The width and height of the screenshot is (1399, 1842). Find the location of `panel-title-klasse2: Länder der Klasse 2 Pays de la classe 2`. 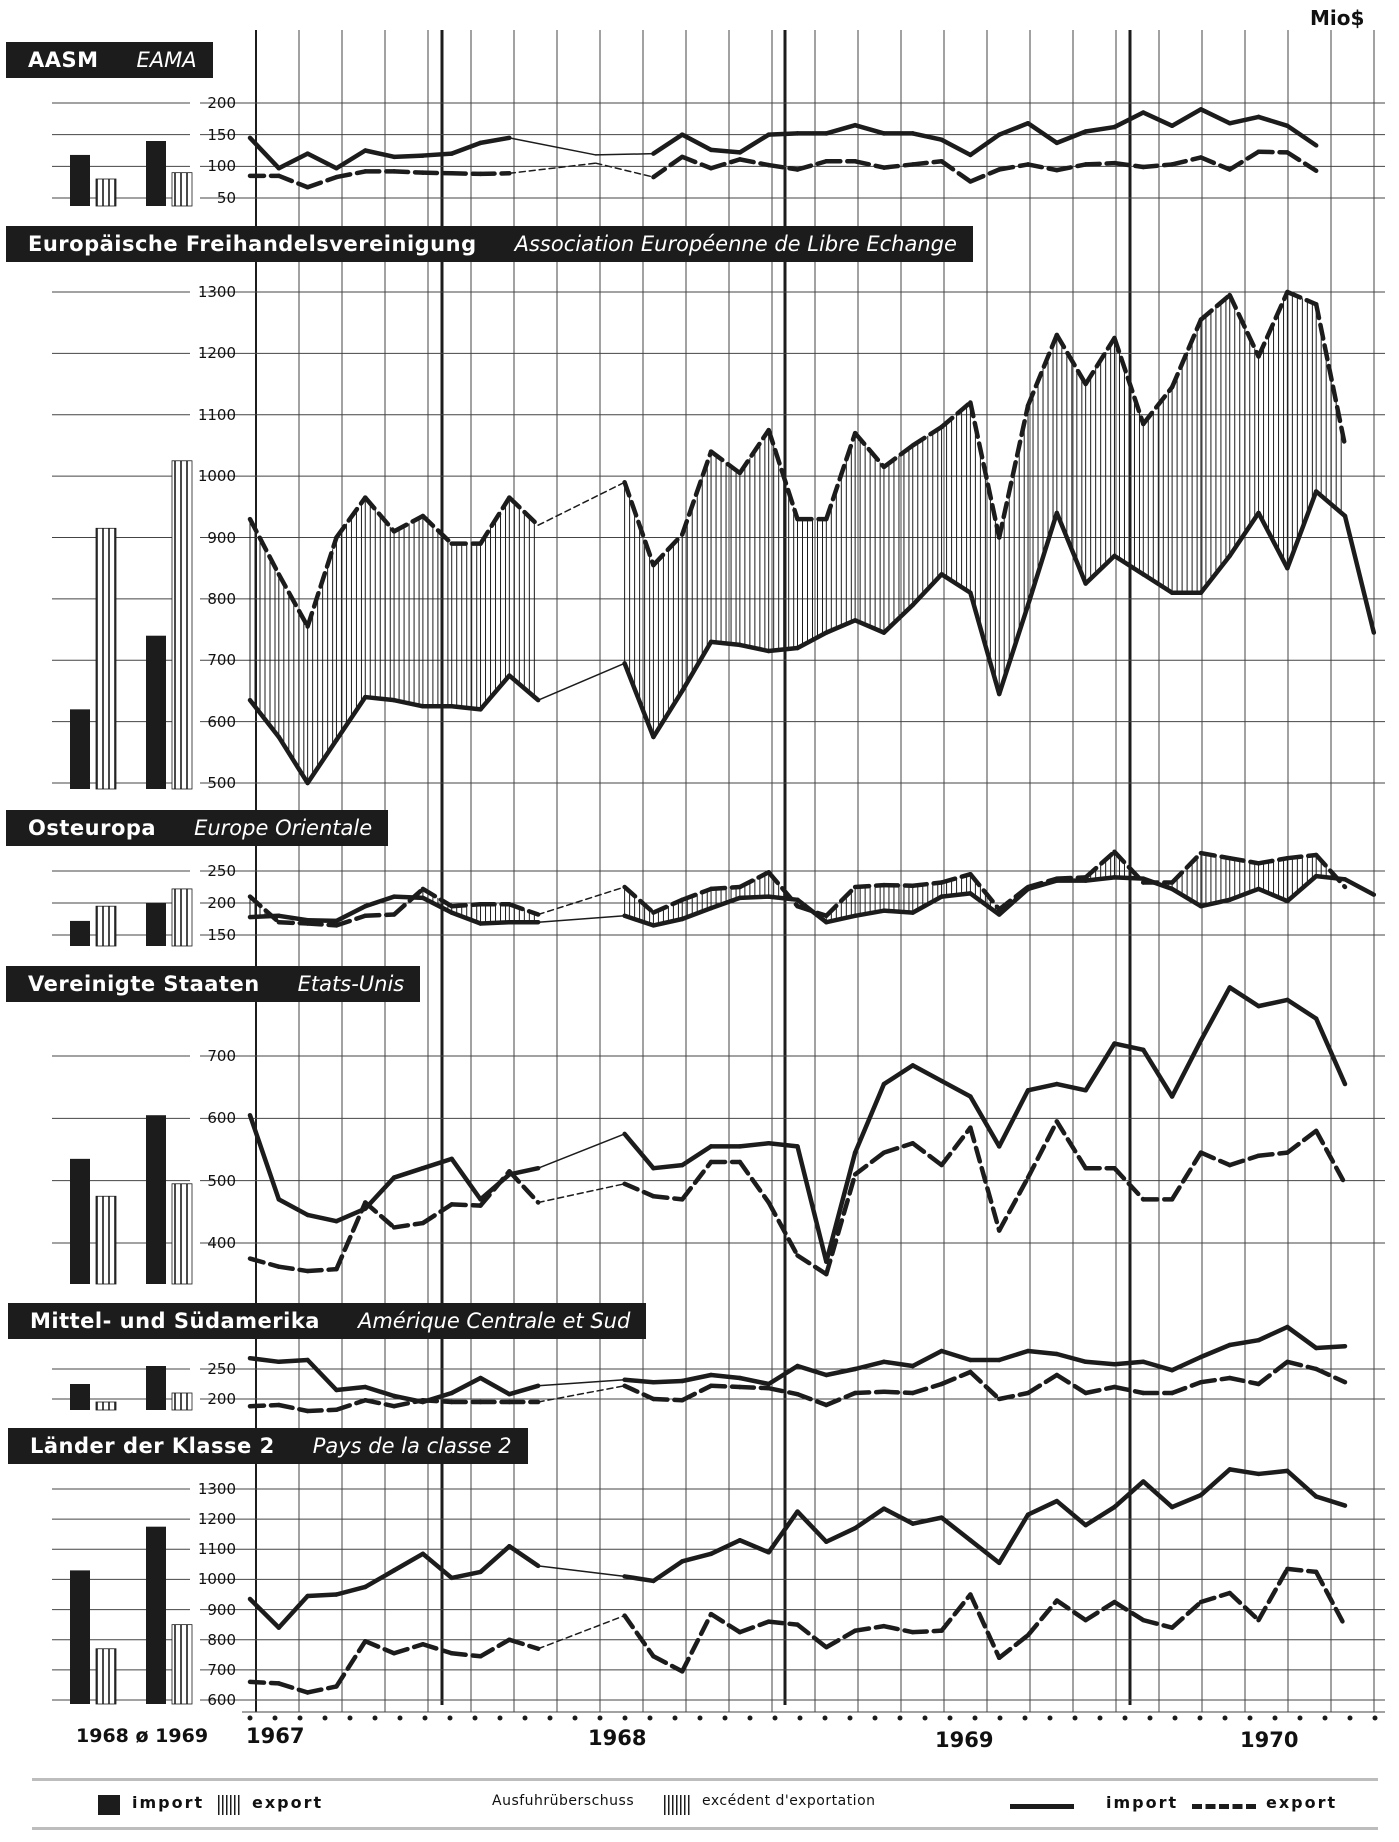

panel-title-klasse2: Länder der Klasse 2 Pays de la classe 2 is located at coordinates (268, 1446).